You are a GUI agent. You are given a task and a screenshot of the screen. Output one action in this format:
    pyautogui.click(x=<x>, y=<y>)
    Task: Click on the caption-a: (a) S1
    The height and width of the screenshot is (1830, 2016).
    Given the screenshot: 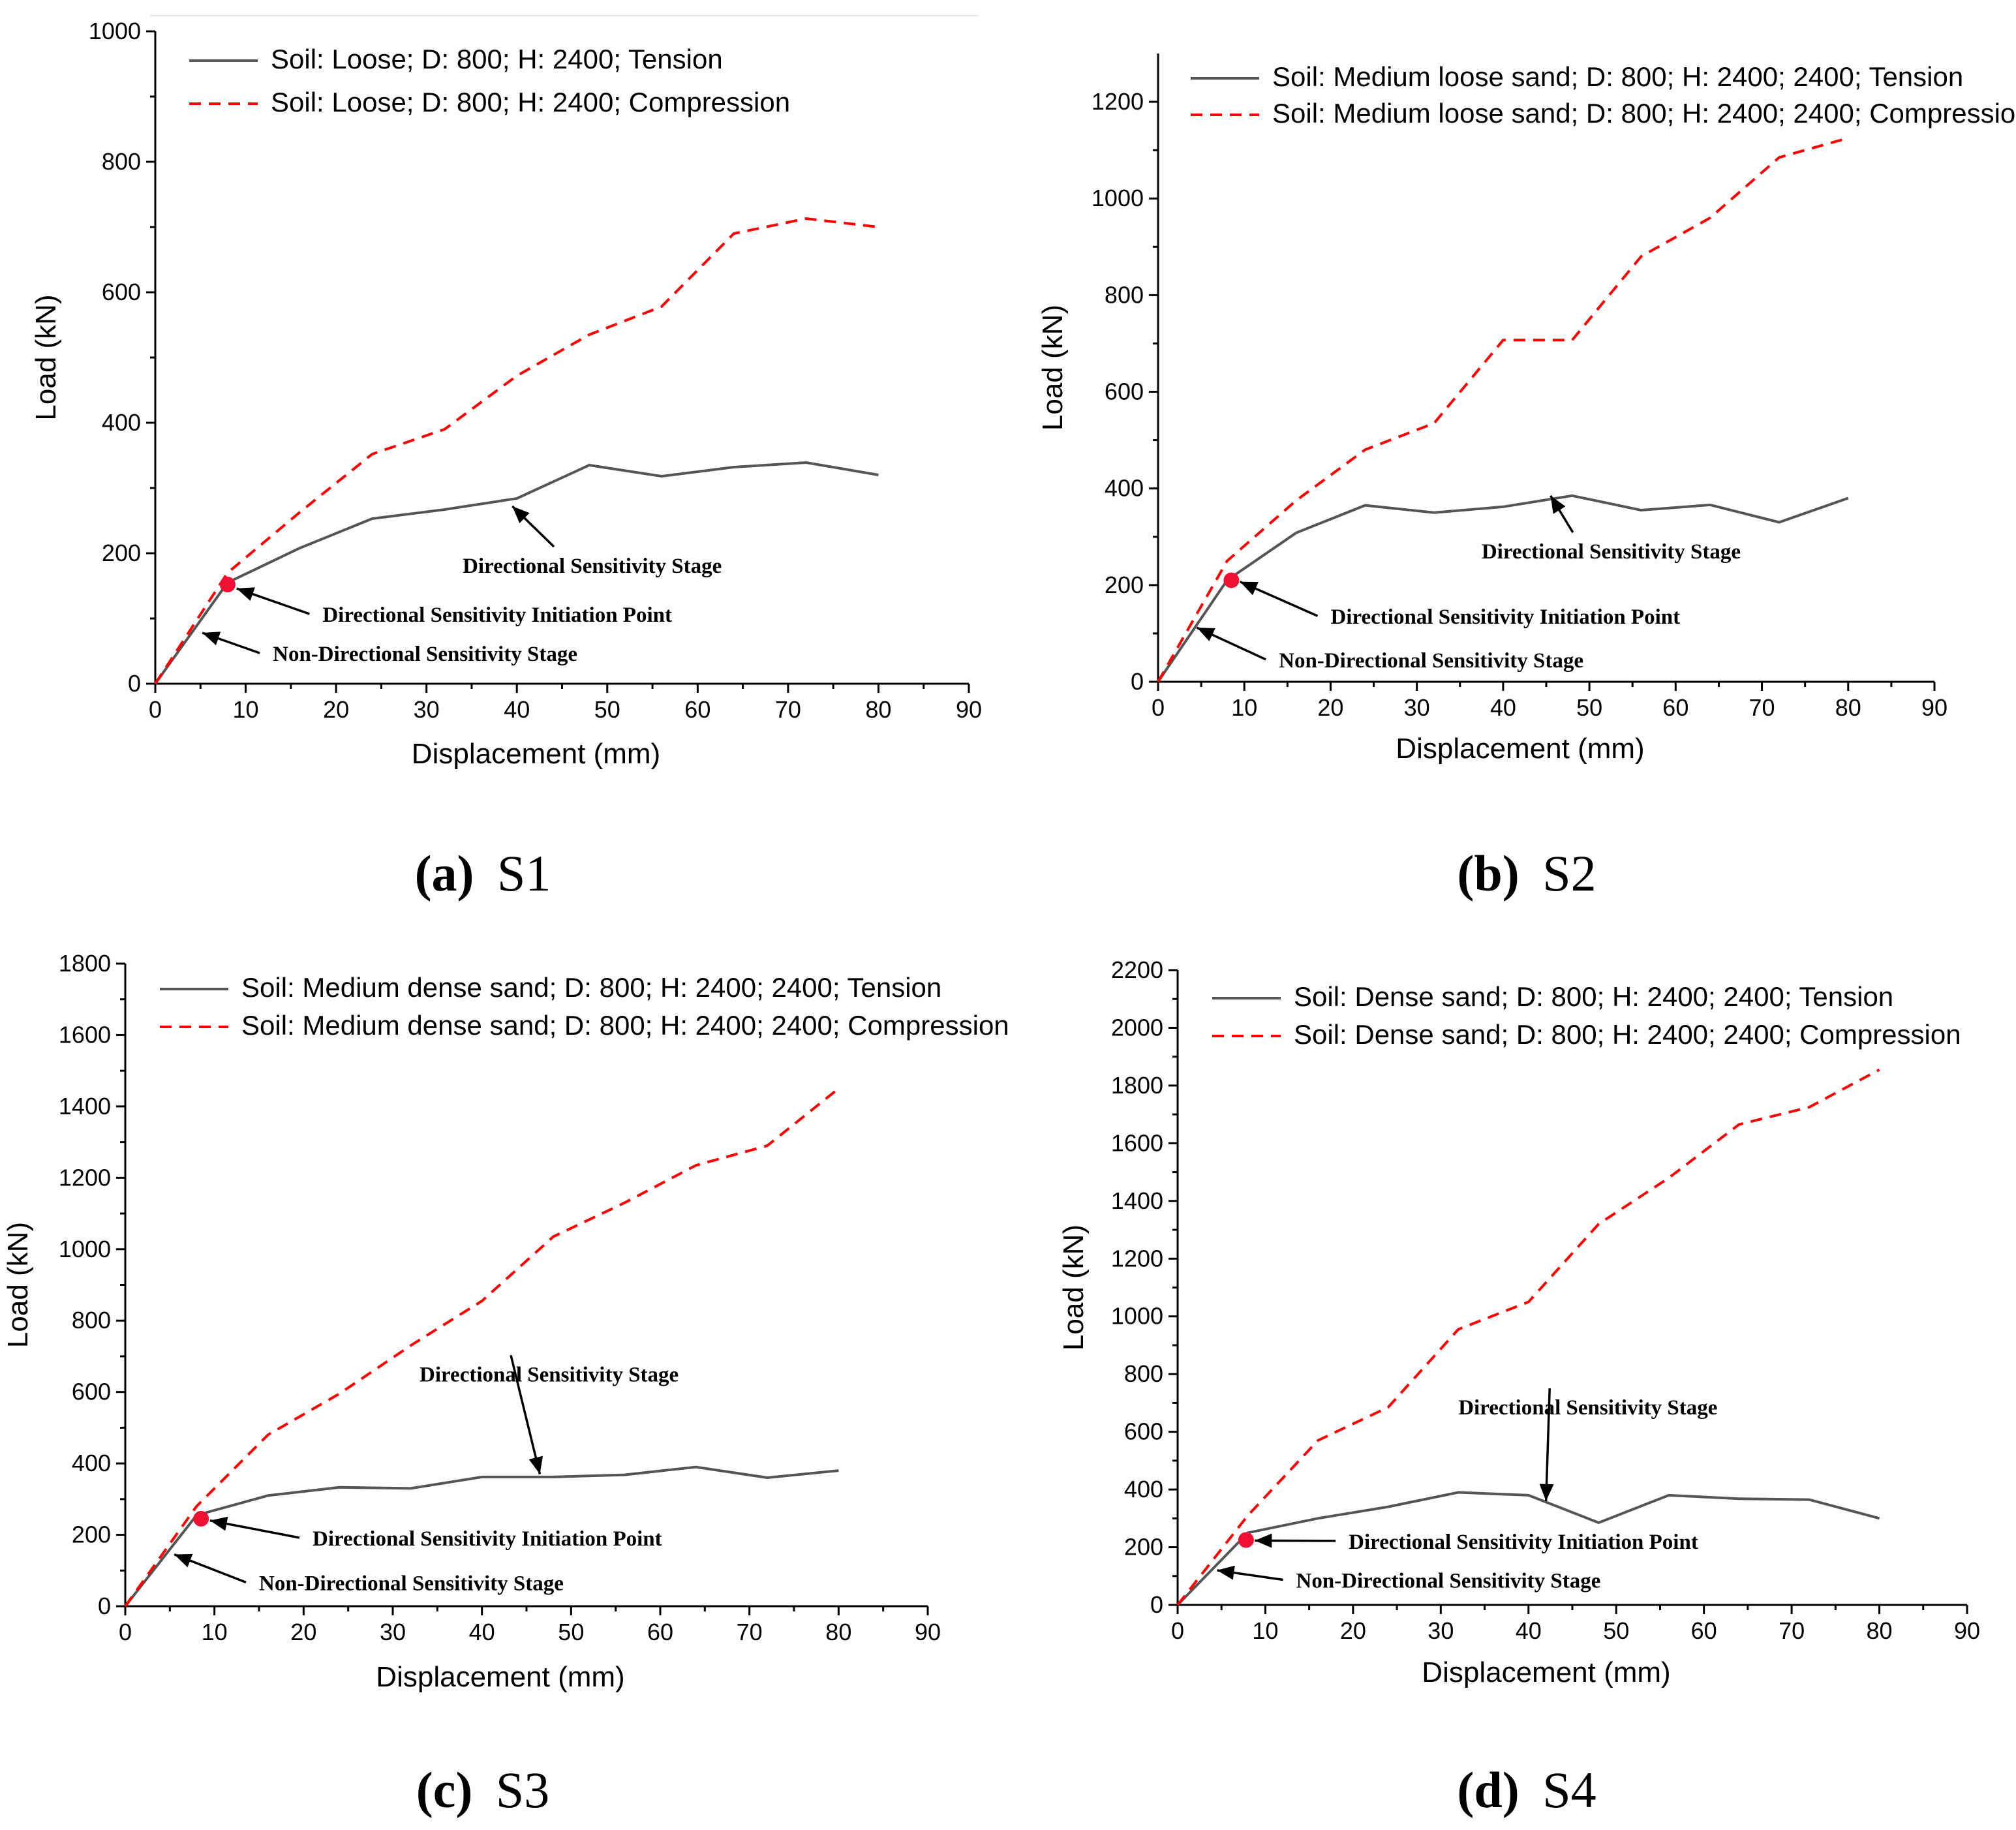 What is the action you would take?
    pyautogui.click(x=483, y=873)
    